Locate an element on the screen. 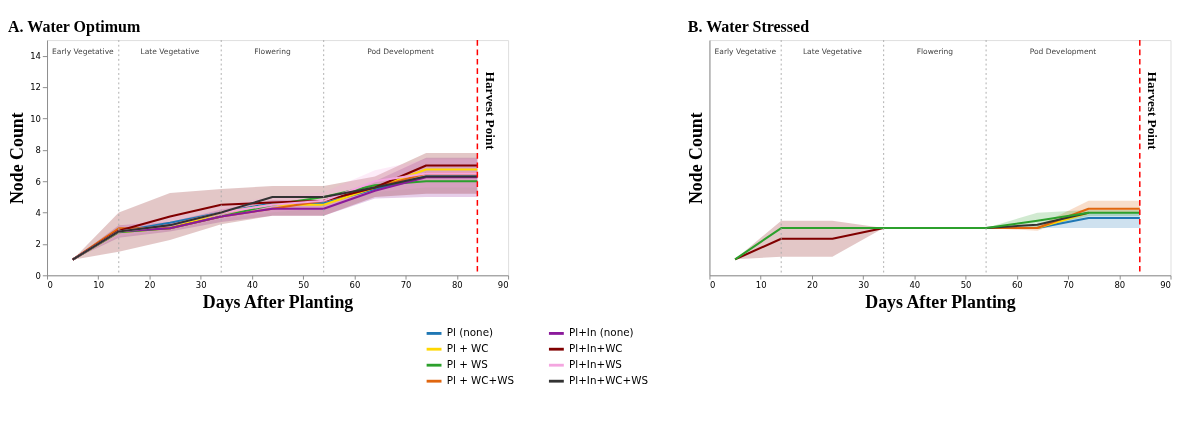 The width and height of the screenshot is (1179, 427). annotation: Late Vegetative is located at coordinates (170, 52).